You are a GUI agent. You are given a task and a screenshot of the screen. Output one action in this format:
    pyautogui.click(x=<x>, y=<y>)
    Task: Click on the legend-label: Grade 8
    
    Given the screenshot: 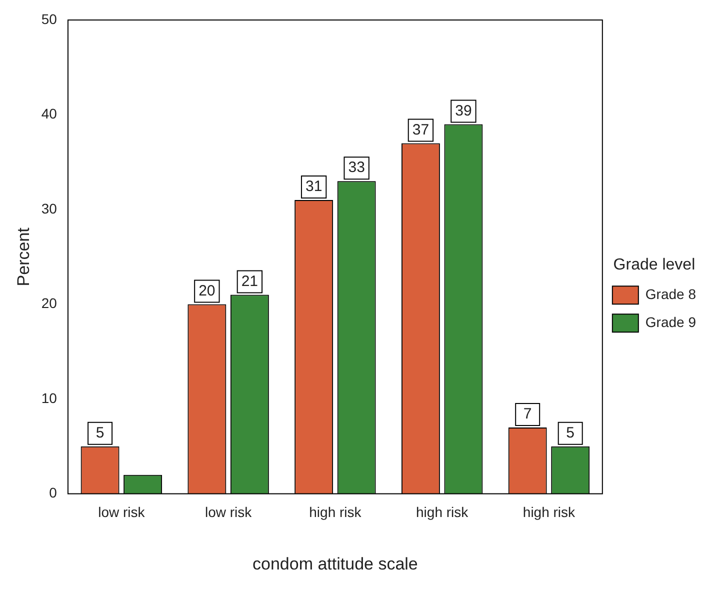 What is the action you would take?
    pyautogui.click(x=670, y=294)
    